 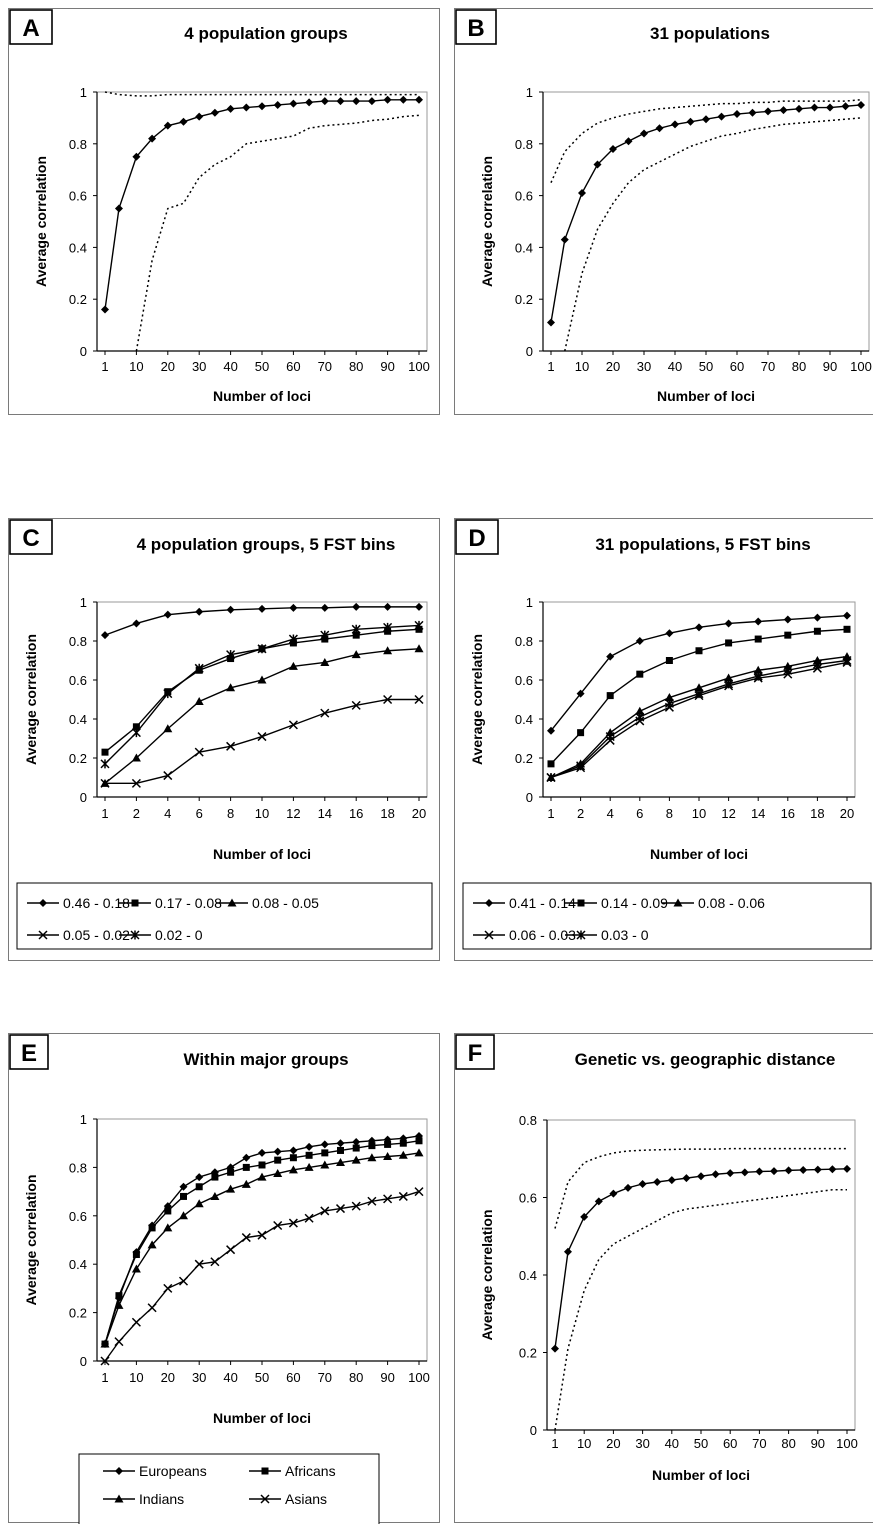 I want to click on panel-letter: E, so click(x=29, y=1053).